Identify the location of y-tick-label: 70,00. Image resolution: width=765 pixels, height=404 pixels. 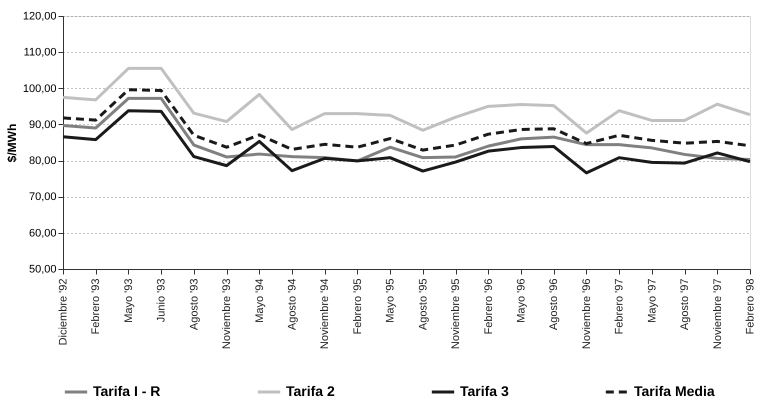
(42, 197).